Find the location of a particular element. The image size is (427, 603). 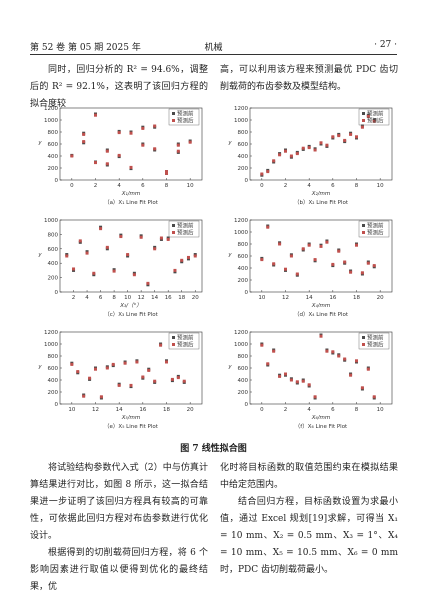

legend-label: 预测后 is located at coordinates (185, 345).